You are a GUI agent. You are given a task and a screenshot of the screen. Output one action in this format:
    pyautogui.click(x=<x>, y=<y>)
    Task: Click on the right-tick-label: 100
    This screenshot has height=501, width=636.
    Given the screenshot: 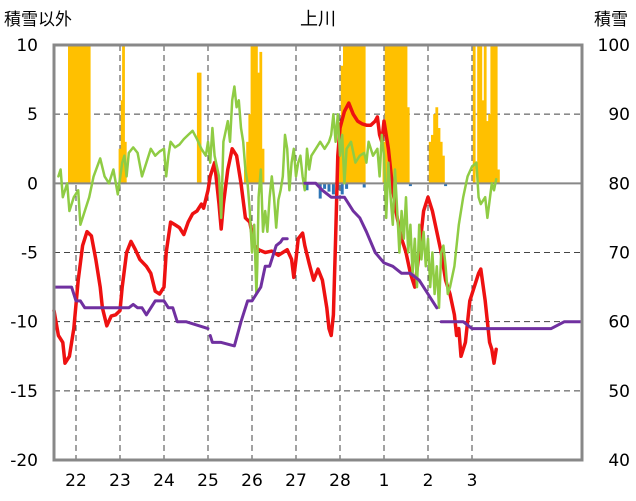 What is the action you would take?
    pyautogui.click(x=614, y=46)
    